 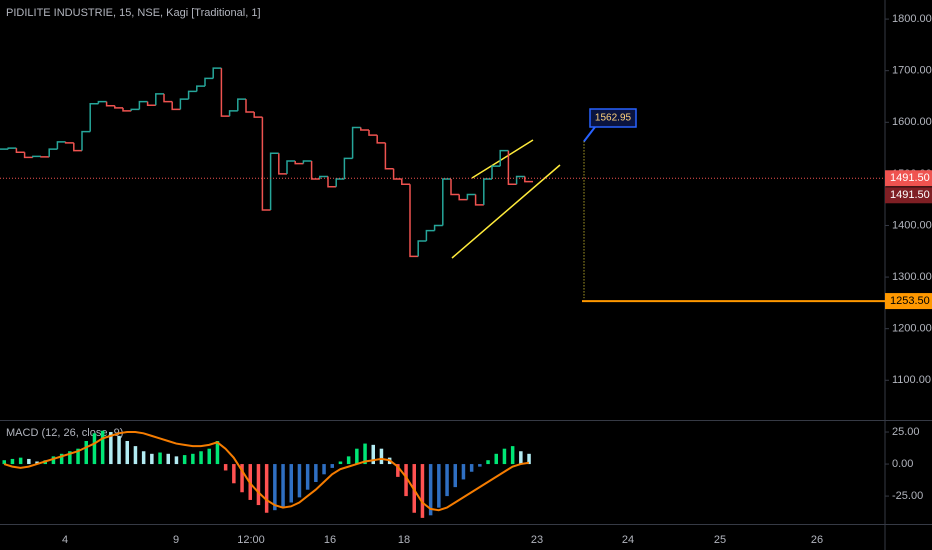 What do you see at coordinates (506, 211) in the screenshot?
I see `trend-line-lower` at bounding box center [506, 211].